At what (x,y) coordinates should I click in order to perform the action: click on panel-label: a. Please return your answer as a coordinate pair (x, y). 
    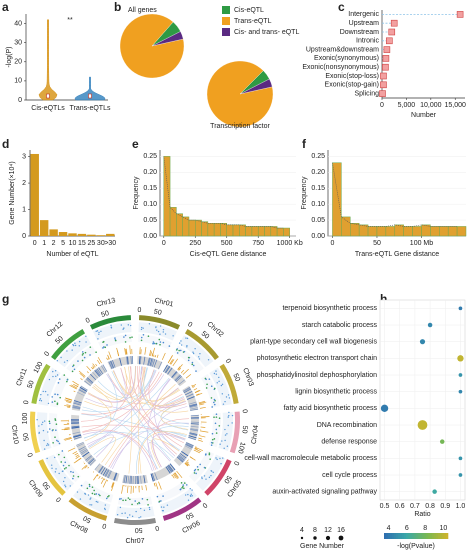
    Looking at the image, I should click on (5, 7).